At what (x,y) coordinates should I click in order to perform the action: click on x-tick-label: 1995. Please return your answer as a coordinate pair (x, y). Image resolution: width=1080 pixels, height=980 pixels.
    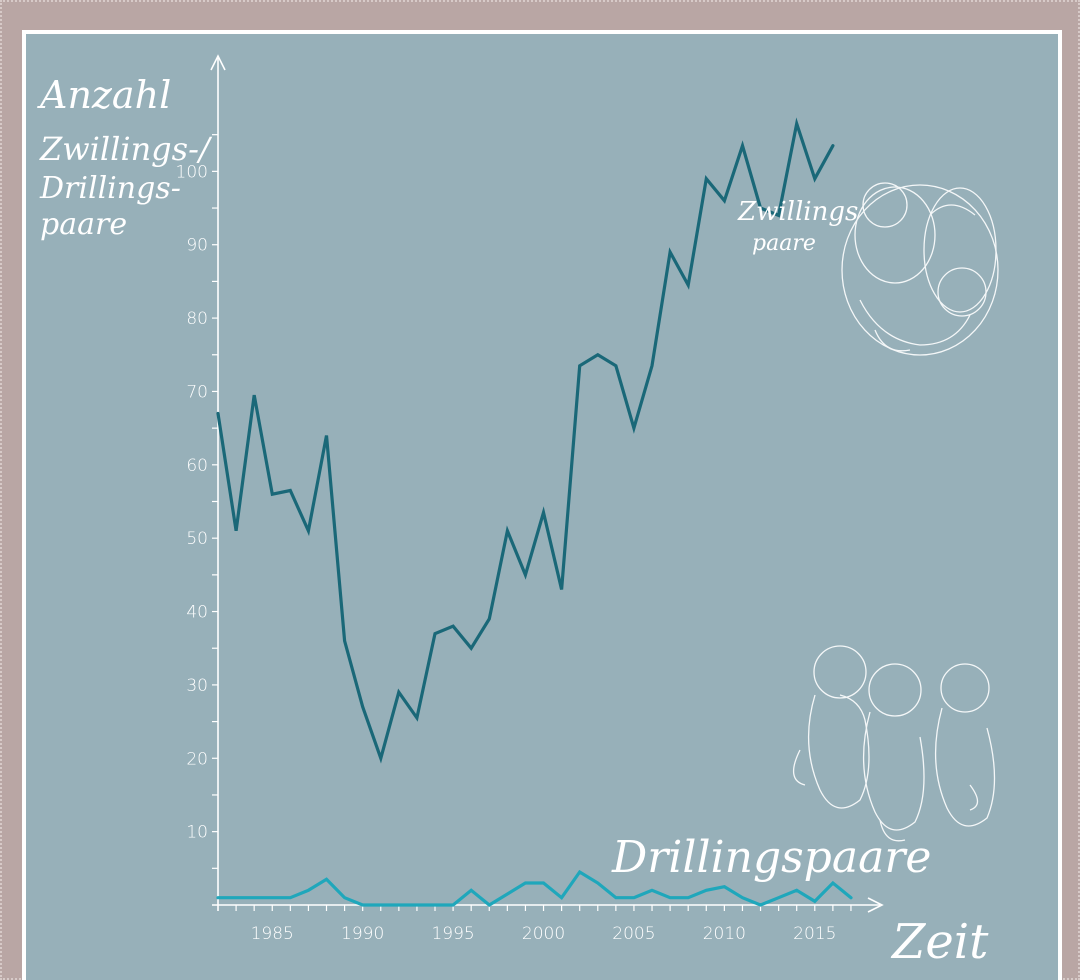
    Looking at the image, I should click on (452, 934).